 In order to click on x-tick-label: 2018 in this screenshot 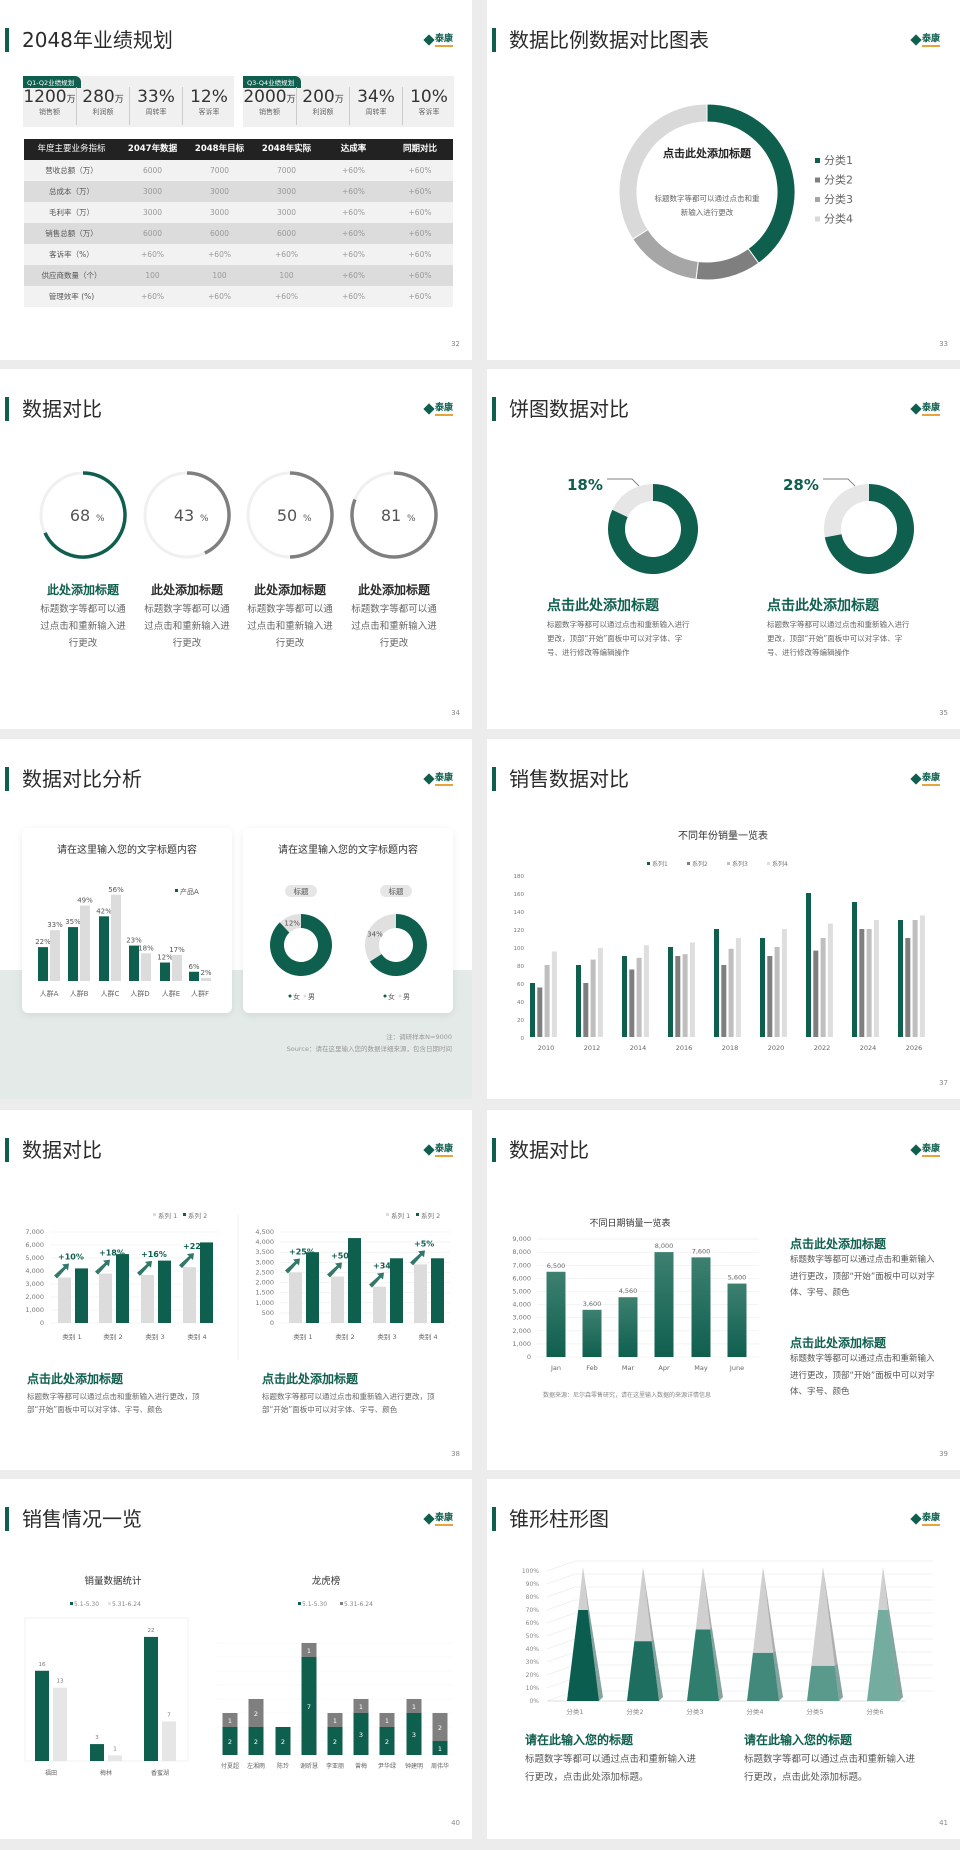, I will do `click(730, 1048)`.